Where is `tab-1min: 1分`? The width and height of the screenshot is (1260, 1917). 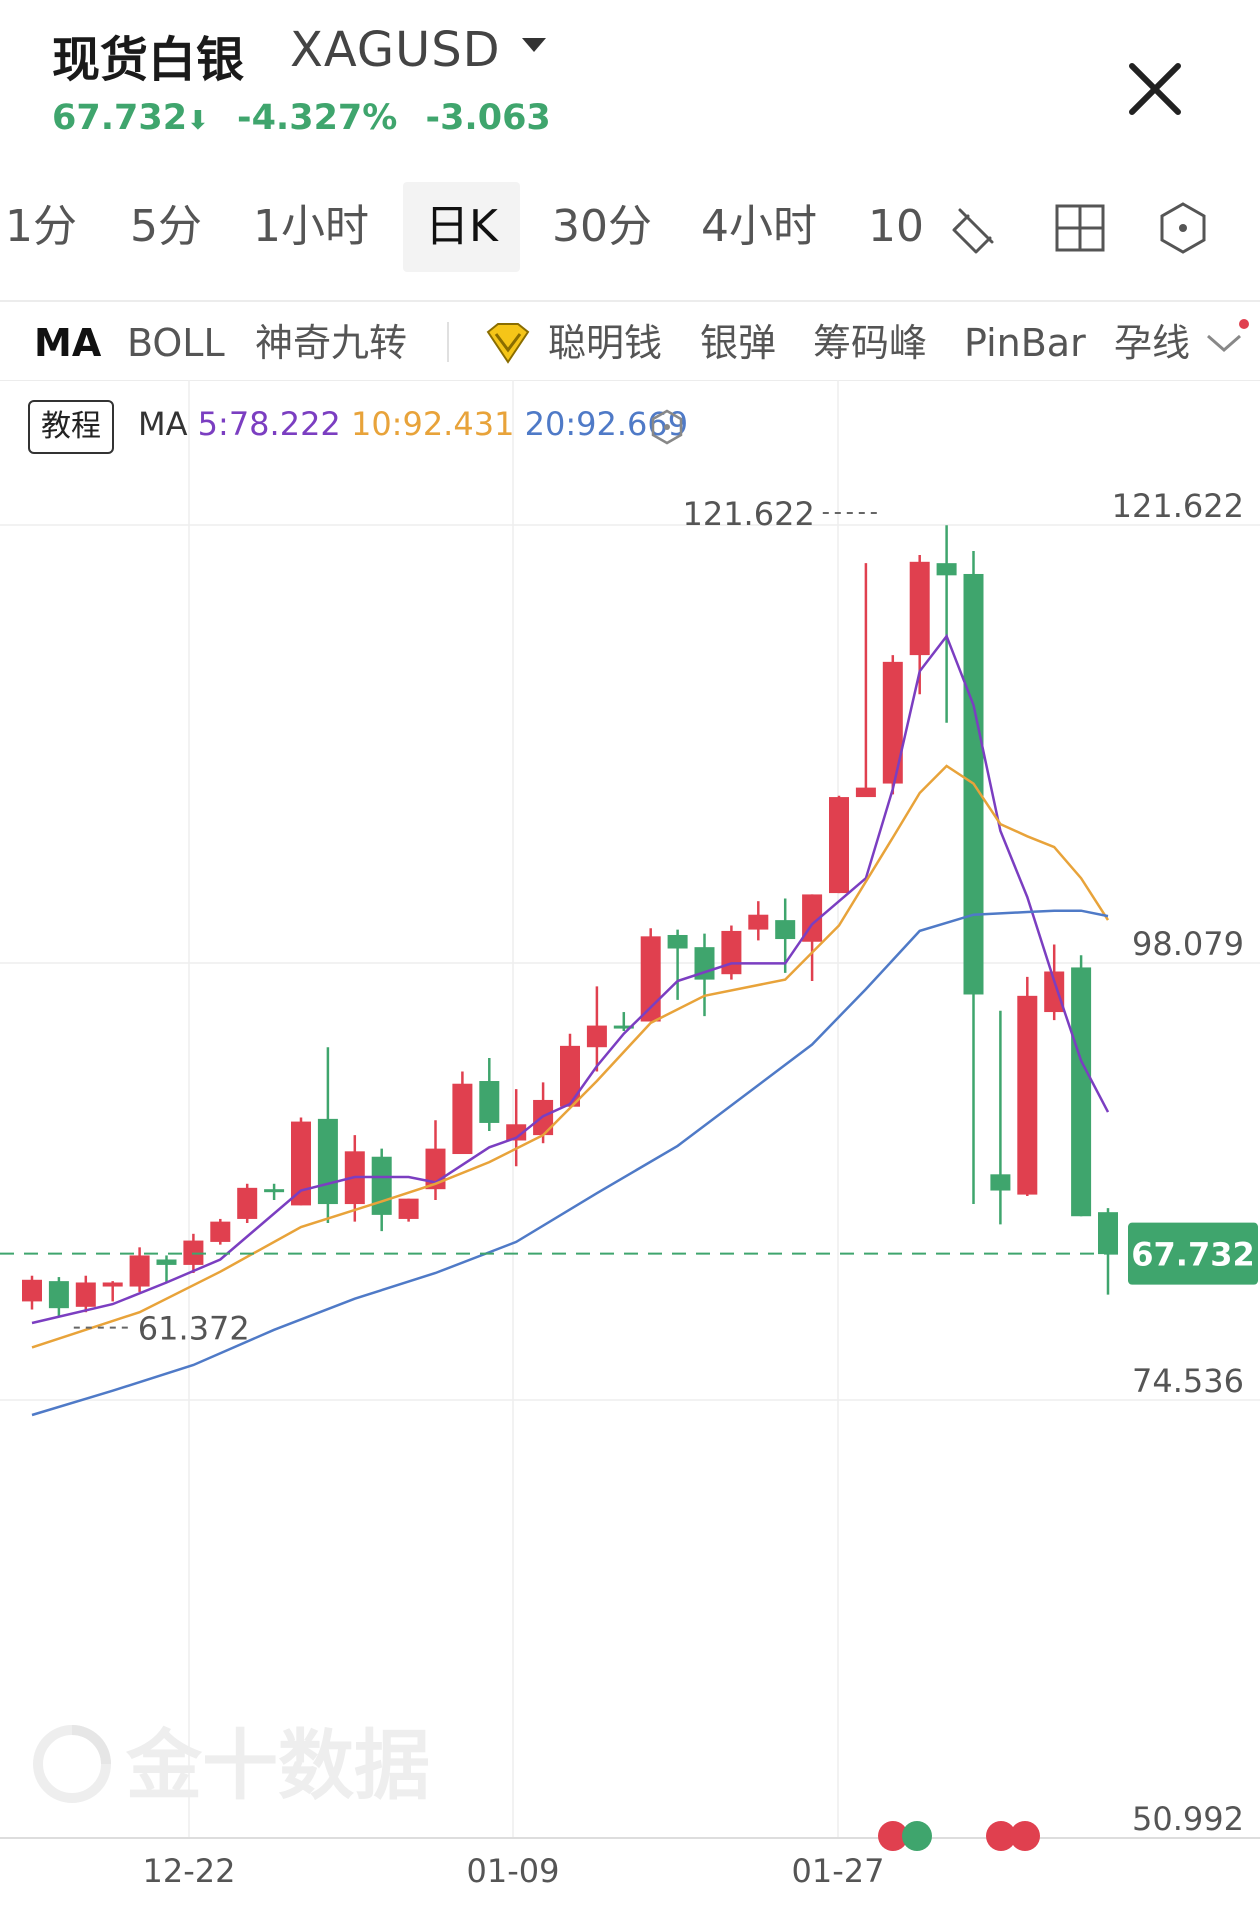 tab-1min: 1分 is located at coordinates (41, 226).